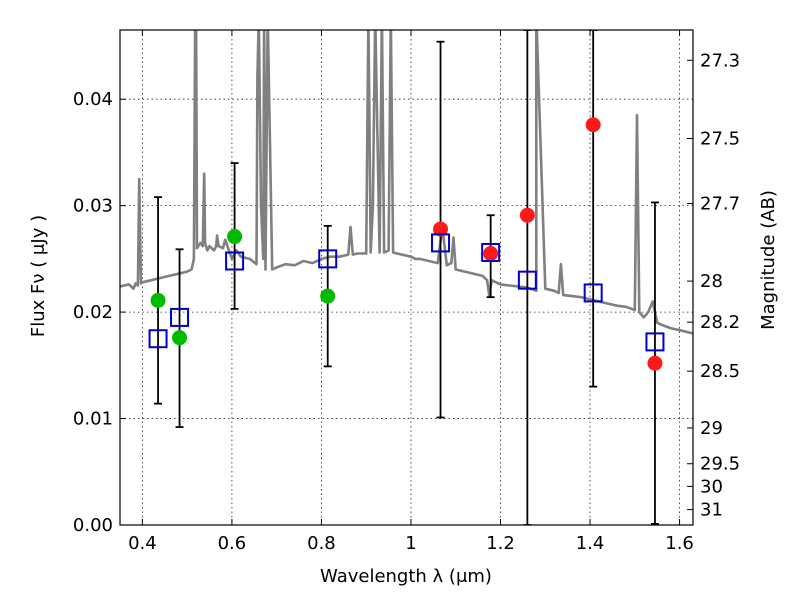  What do you see at coordinates (590, 543) in the screenshot?
I see `x-tick-label: 1.4` at bounding box center [590, 543].